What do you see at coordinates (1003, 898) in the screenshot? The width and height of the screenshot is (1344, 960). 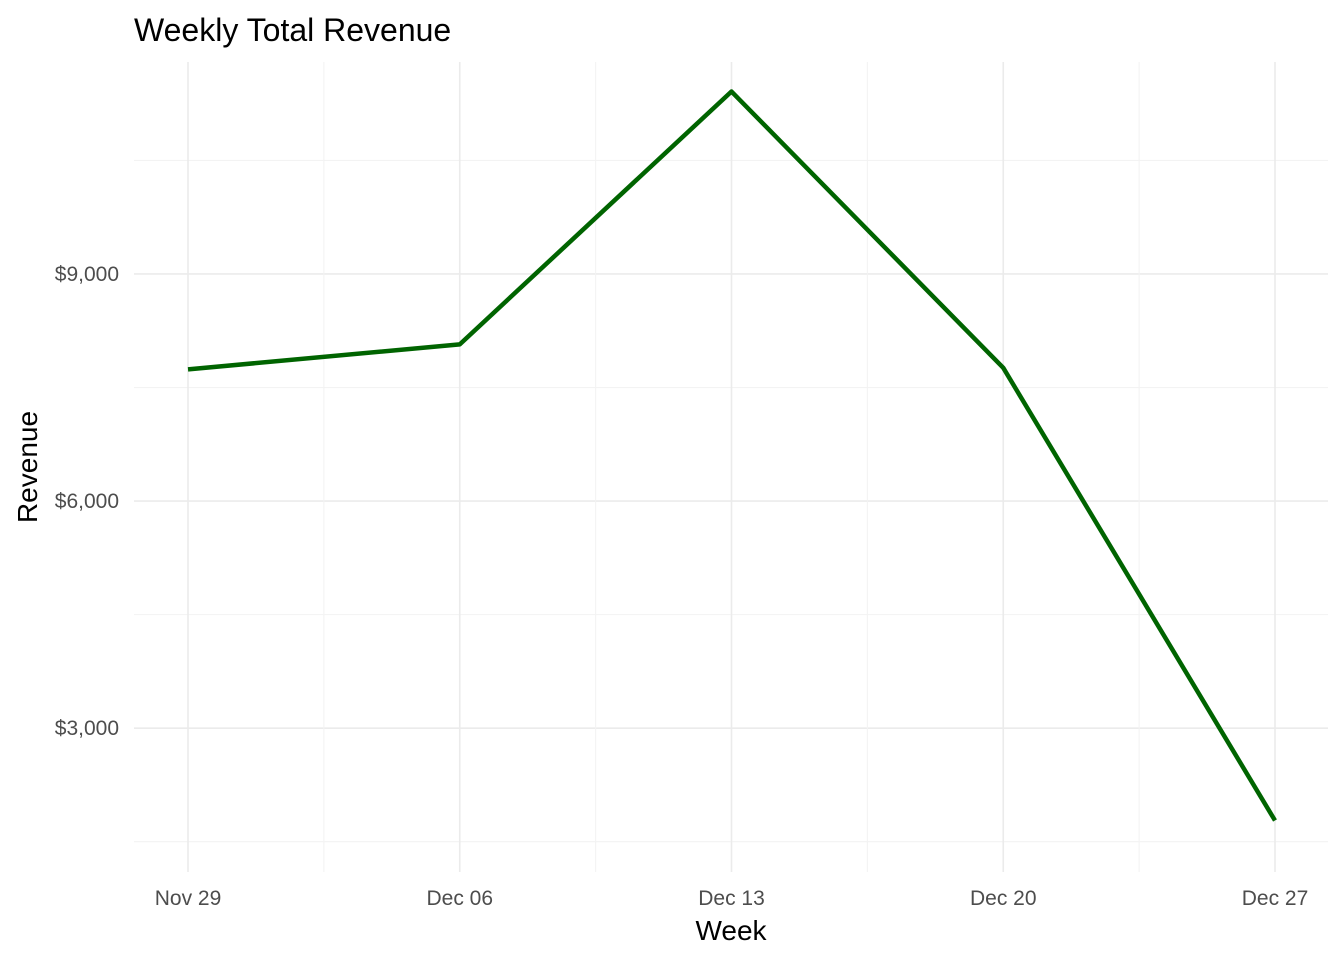 I see `x-tick-label: Dec 20` at bounding box center [1003, 898].